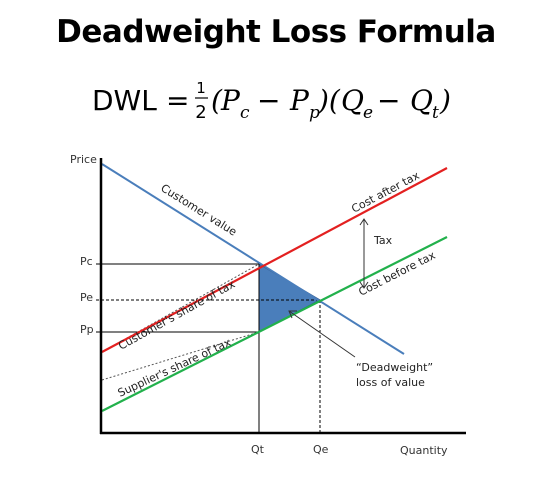 The image size is (552, 477). What do you see at coordinates (290, 298) in the screenshot?
I see `deadweight-loss-triangle` at bounding box center [290, 298].